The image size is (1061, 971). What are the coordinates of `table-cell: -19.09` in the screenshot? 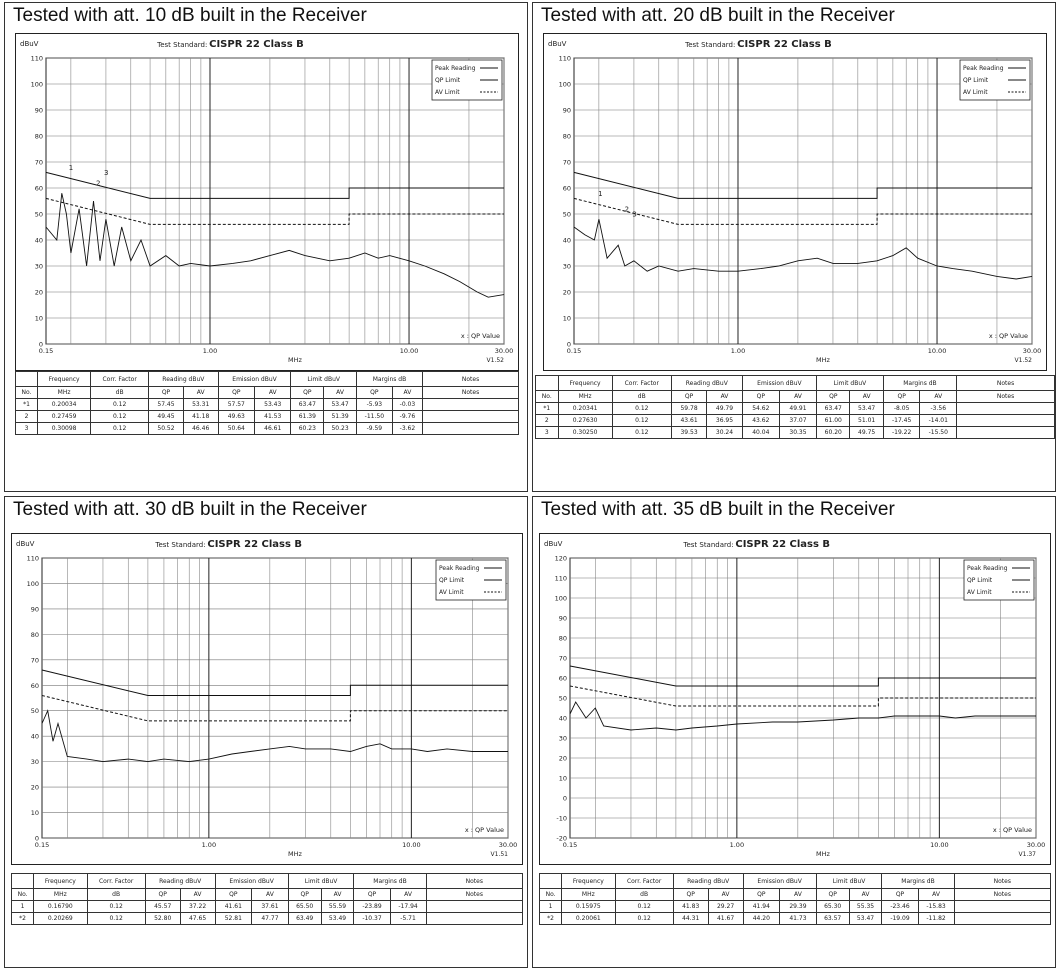 It's located at (900, 918).